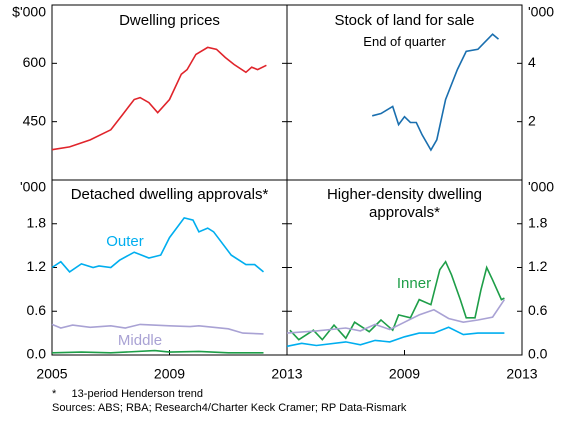  What do you see at coordinates (51, 374) in the screenshot?
I see `x-tick-label: 2005` at bounding box center [51, 374].